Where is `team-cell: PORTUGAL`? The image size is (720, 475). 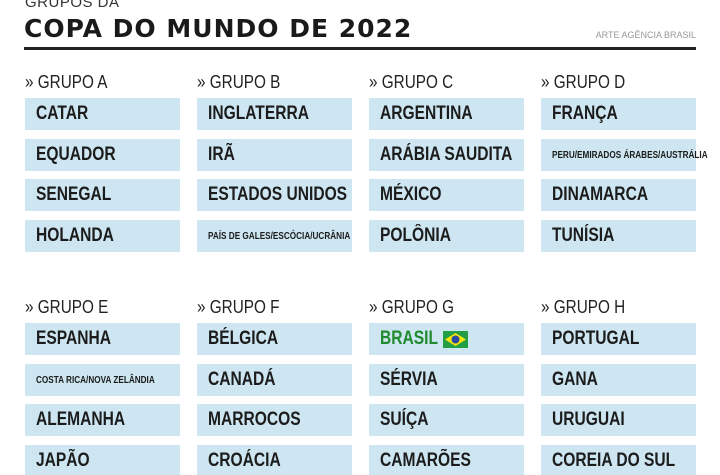
team-cell: PORTUGAL is located at coordinates (618, 339).